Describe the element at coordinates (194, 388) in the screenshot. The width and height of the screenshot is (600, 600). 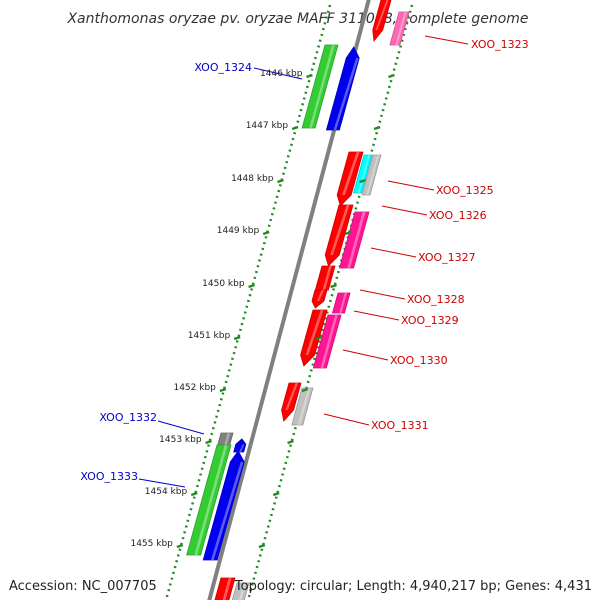
I see `scale-tick-label: 1452 kbp` at that location.